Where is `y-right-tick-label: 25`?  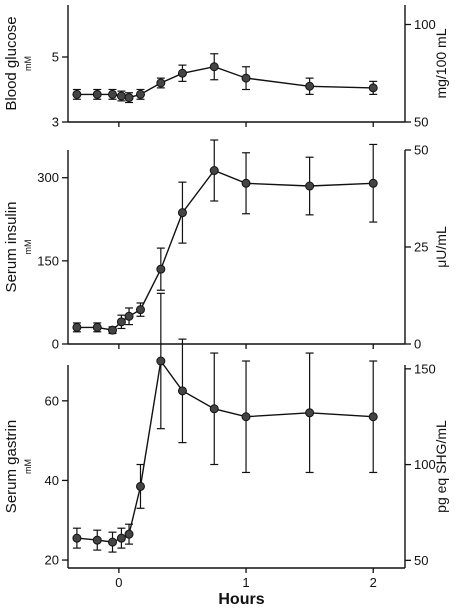
y-right-tick-label: 25 is located at coordinates (421, 247).